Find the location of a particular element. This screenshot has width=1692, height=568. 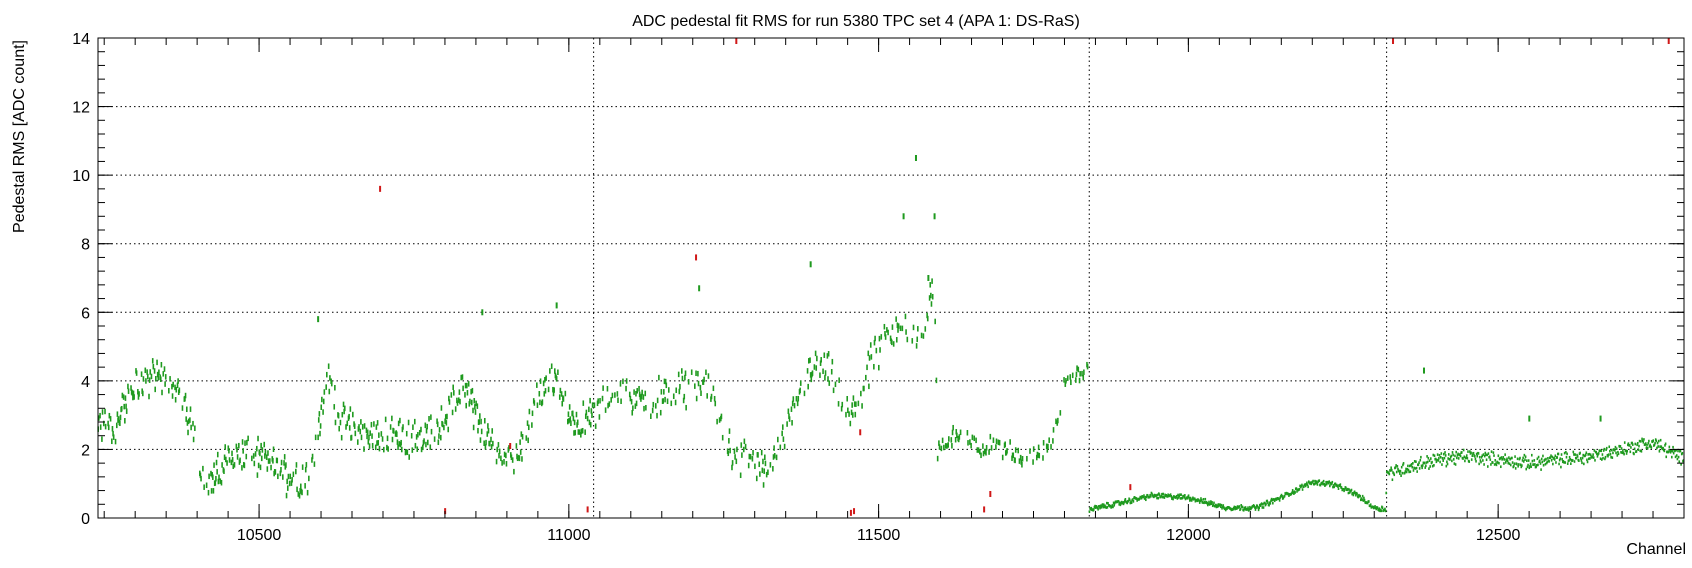

y-tick-label: 2 is located at coordinates (85, 450).